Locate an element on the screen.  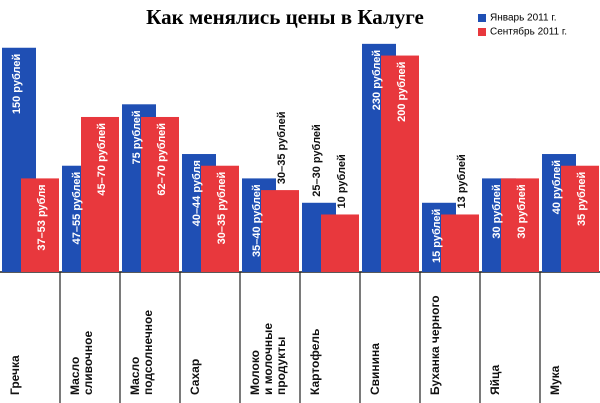
x-tick-label: Свинина is located at coordinates (375, 369).